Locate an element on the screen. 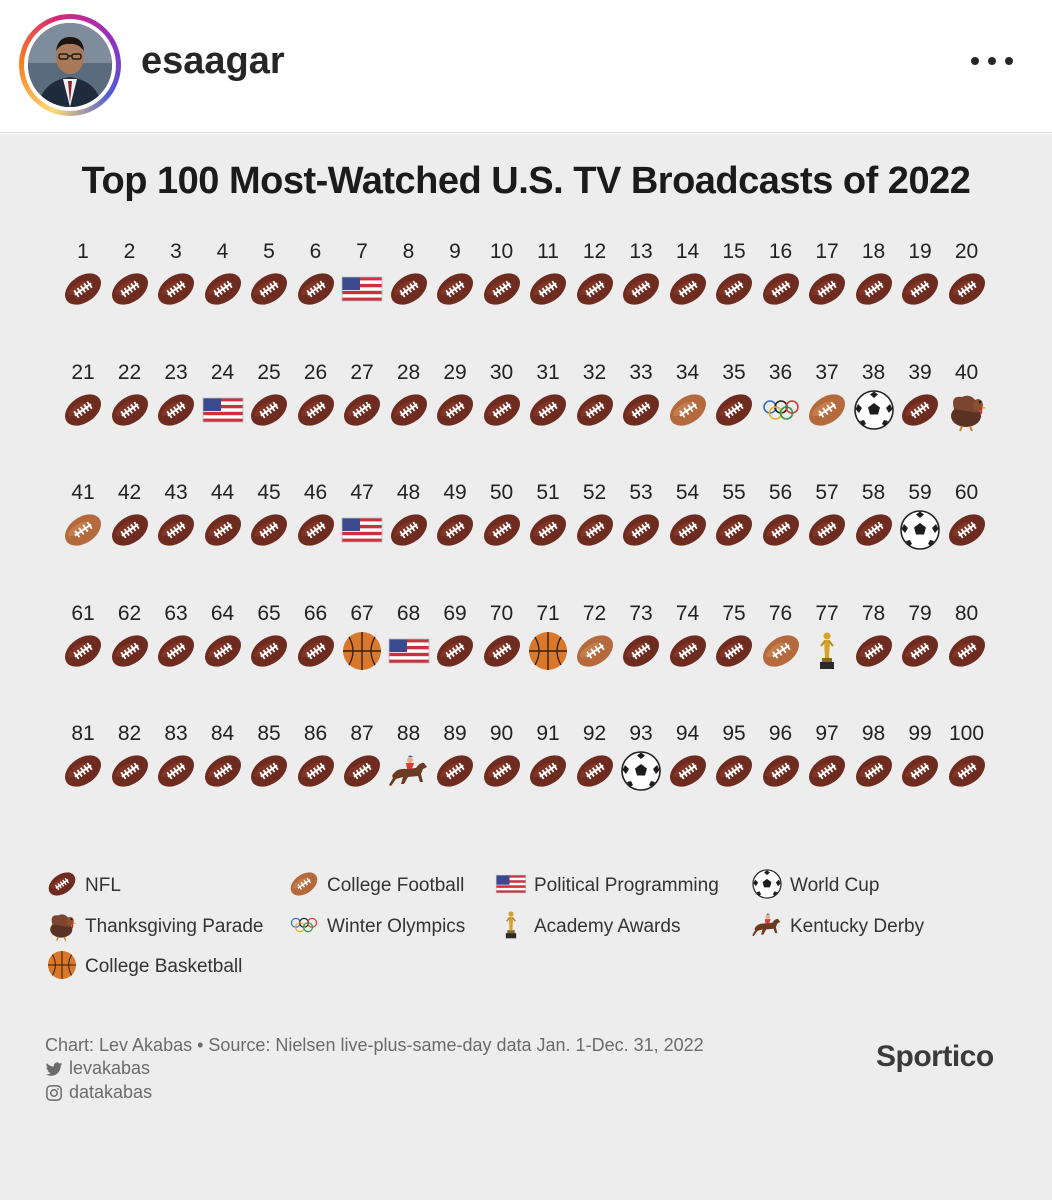 Image resolution: width=1052 pixels, height=1200 pixels. rank-label: 91 is located at coordinates (548, 733).